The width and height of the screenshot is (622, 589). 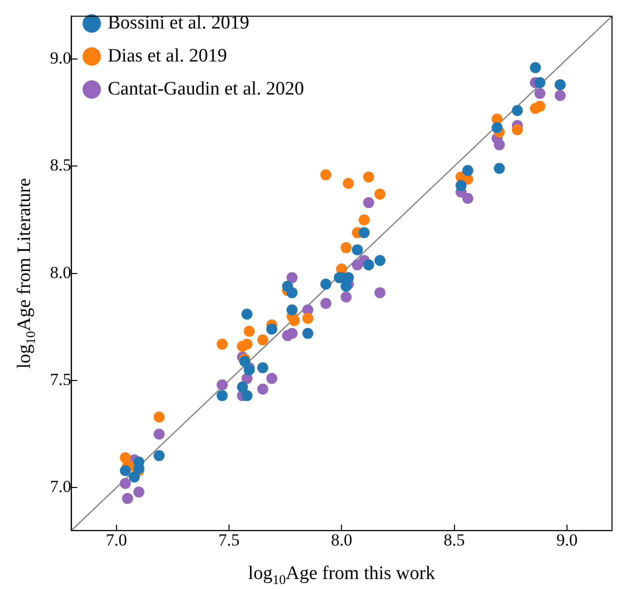 I want to click on legend-label: Dias et al. 2019, so click(x=168, y=55).